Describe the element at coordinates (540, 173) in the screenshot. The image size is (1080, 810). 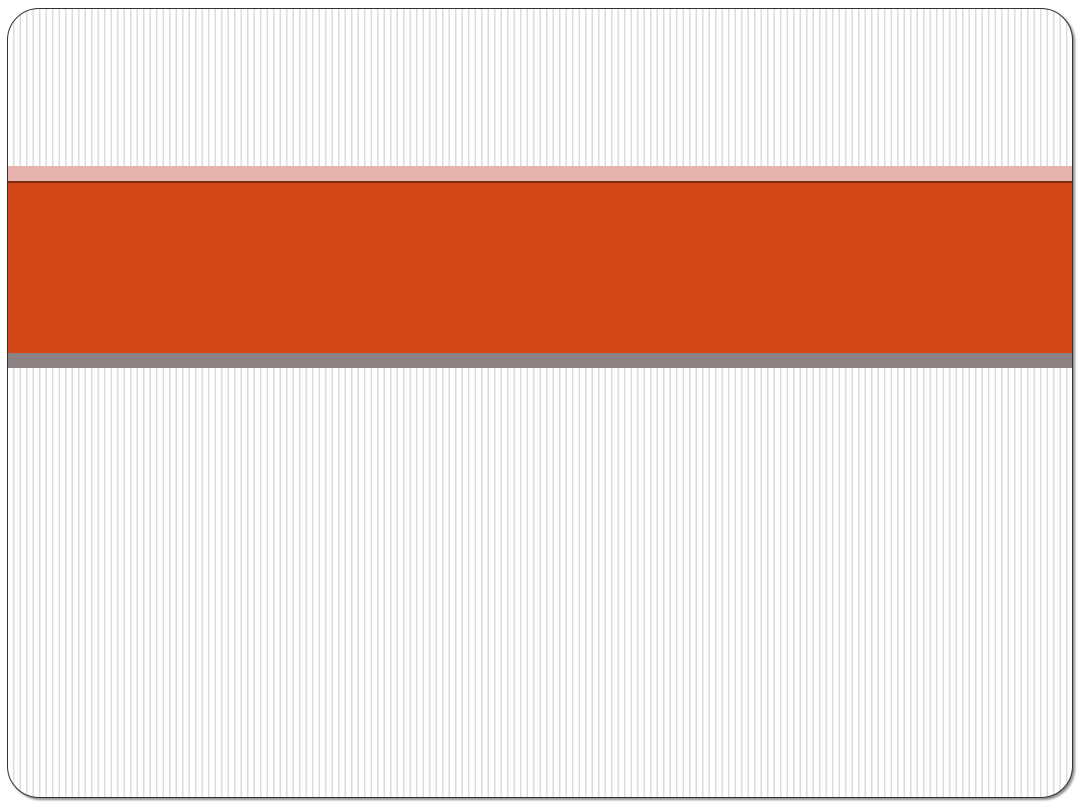
I see `top-accent-stripe` at that location.